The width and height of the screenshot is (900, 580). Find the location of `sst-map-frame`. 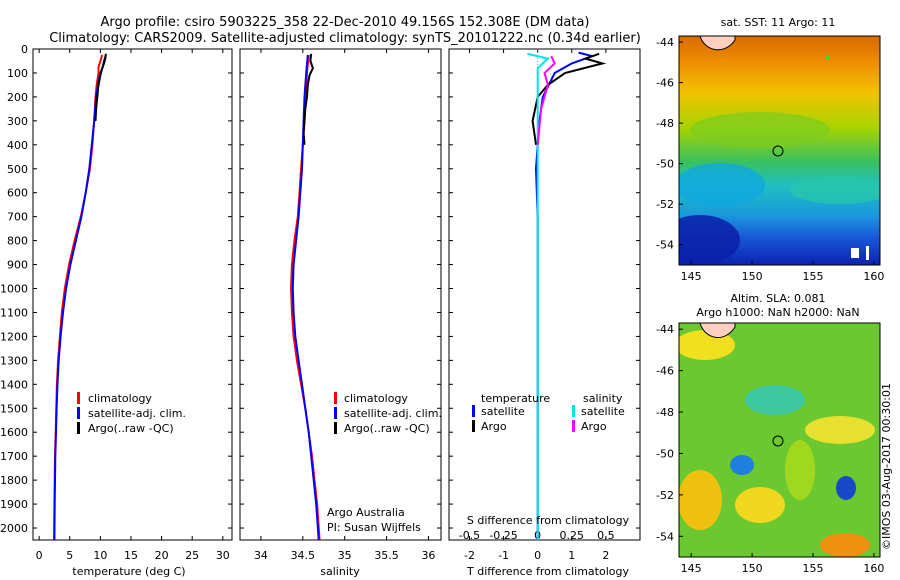

sst-map-frame is located at coordinates (779, 150).